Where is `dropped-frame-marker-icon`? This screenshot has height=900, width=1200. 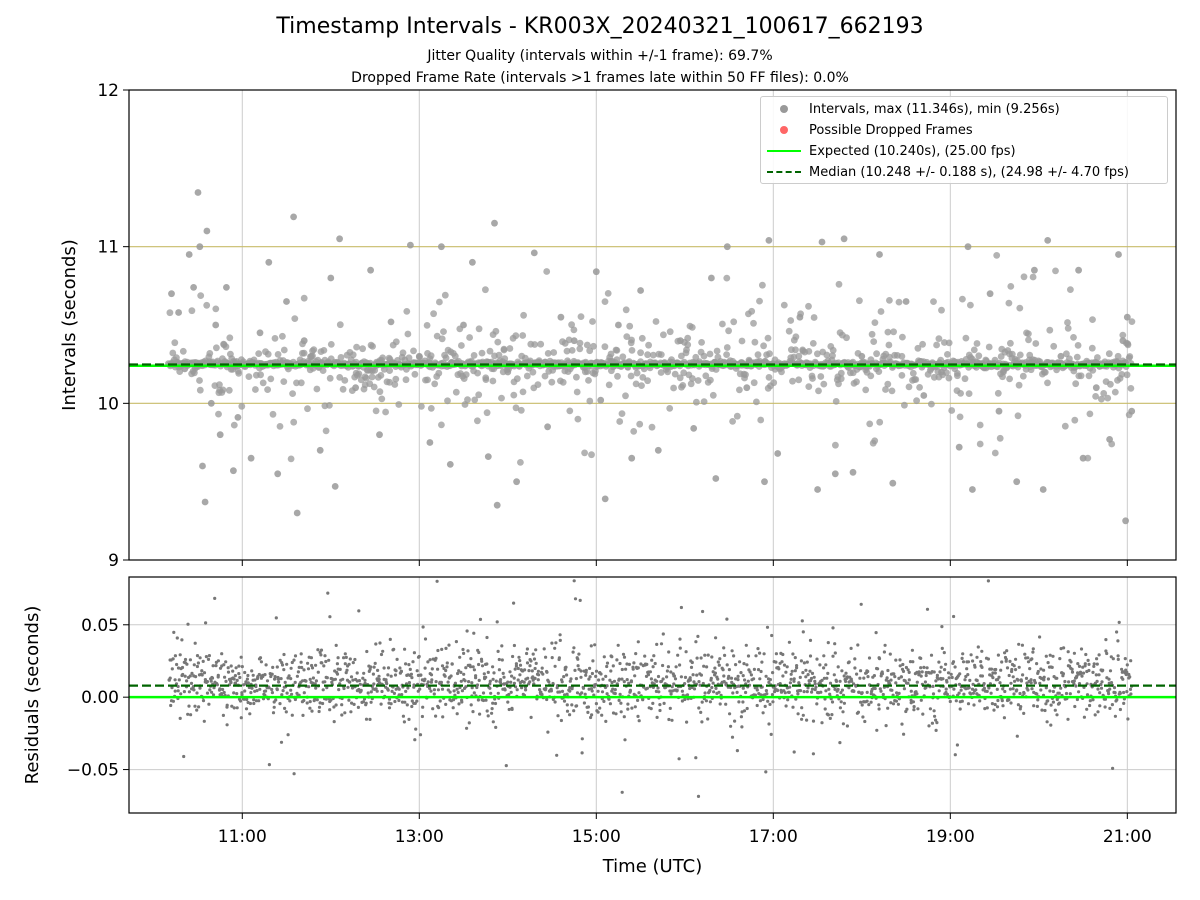
dropped-frame-marker-icon is located at coordinates (784, 130).